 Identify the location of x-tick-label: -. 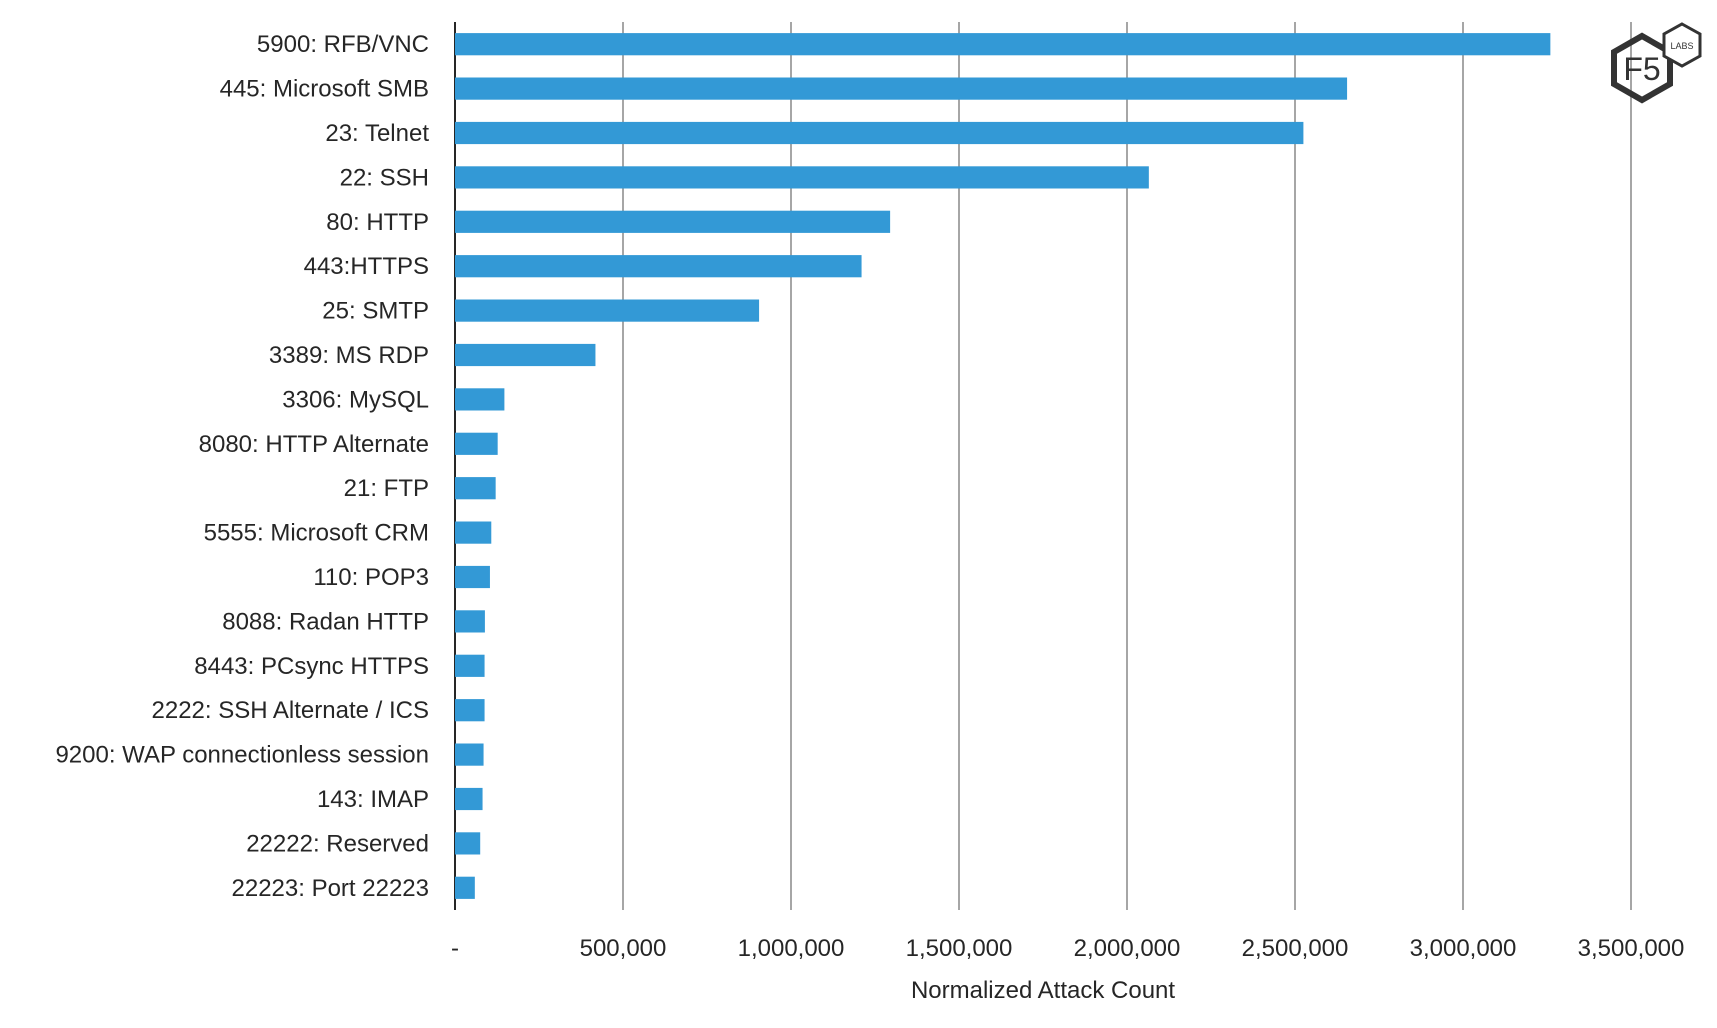
(455, 948).